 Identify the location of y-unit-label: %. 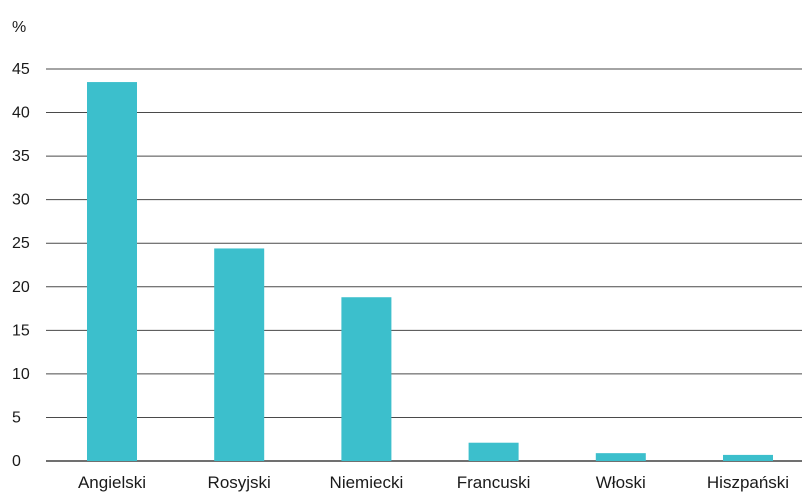
(19, 27).